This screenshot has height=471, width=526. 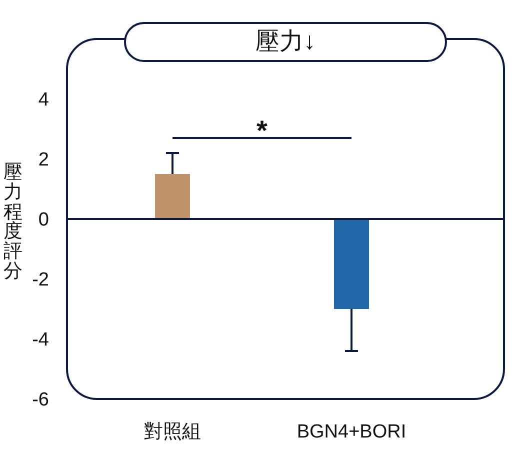 I want to click on y-tick-label: -4, so click(x=41, y=340).